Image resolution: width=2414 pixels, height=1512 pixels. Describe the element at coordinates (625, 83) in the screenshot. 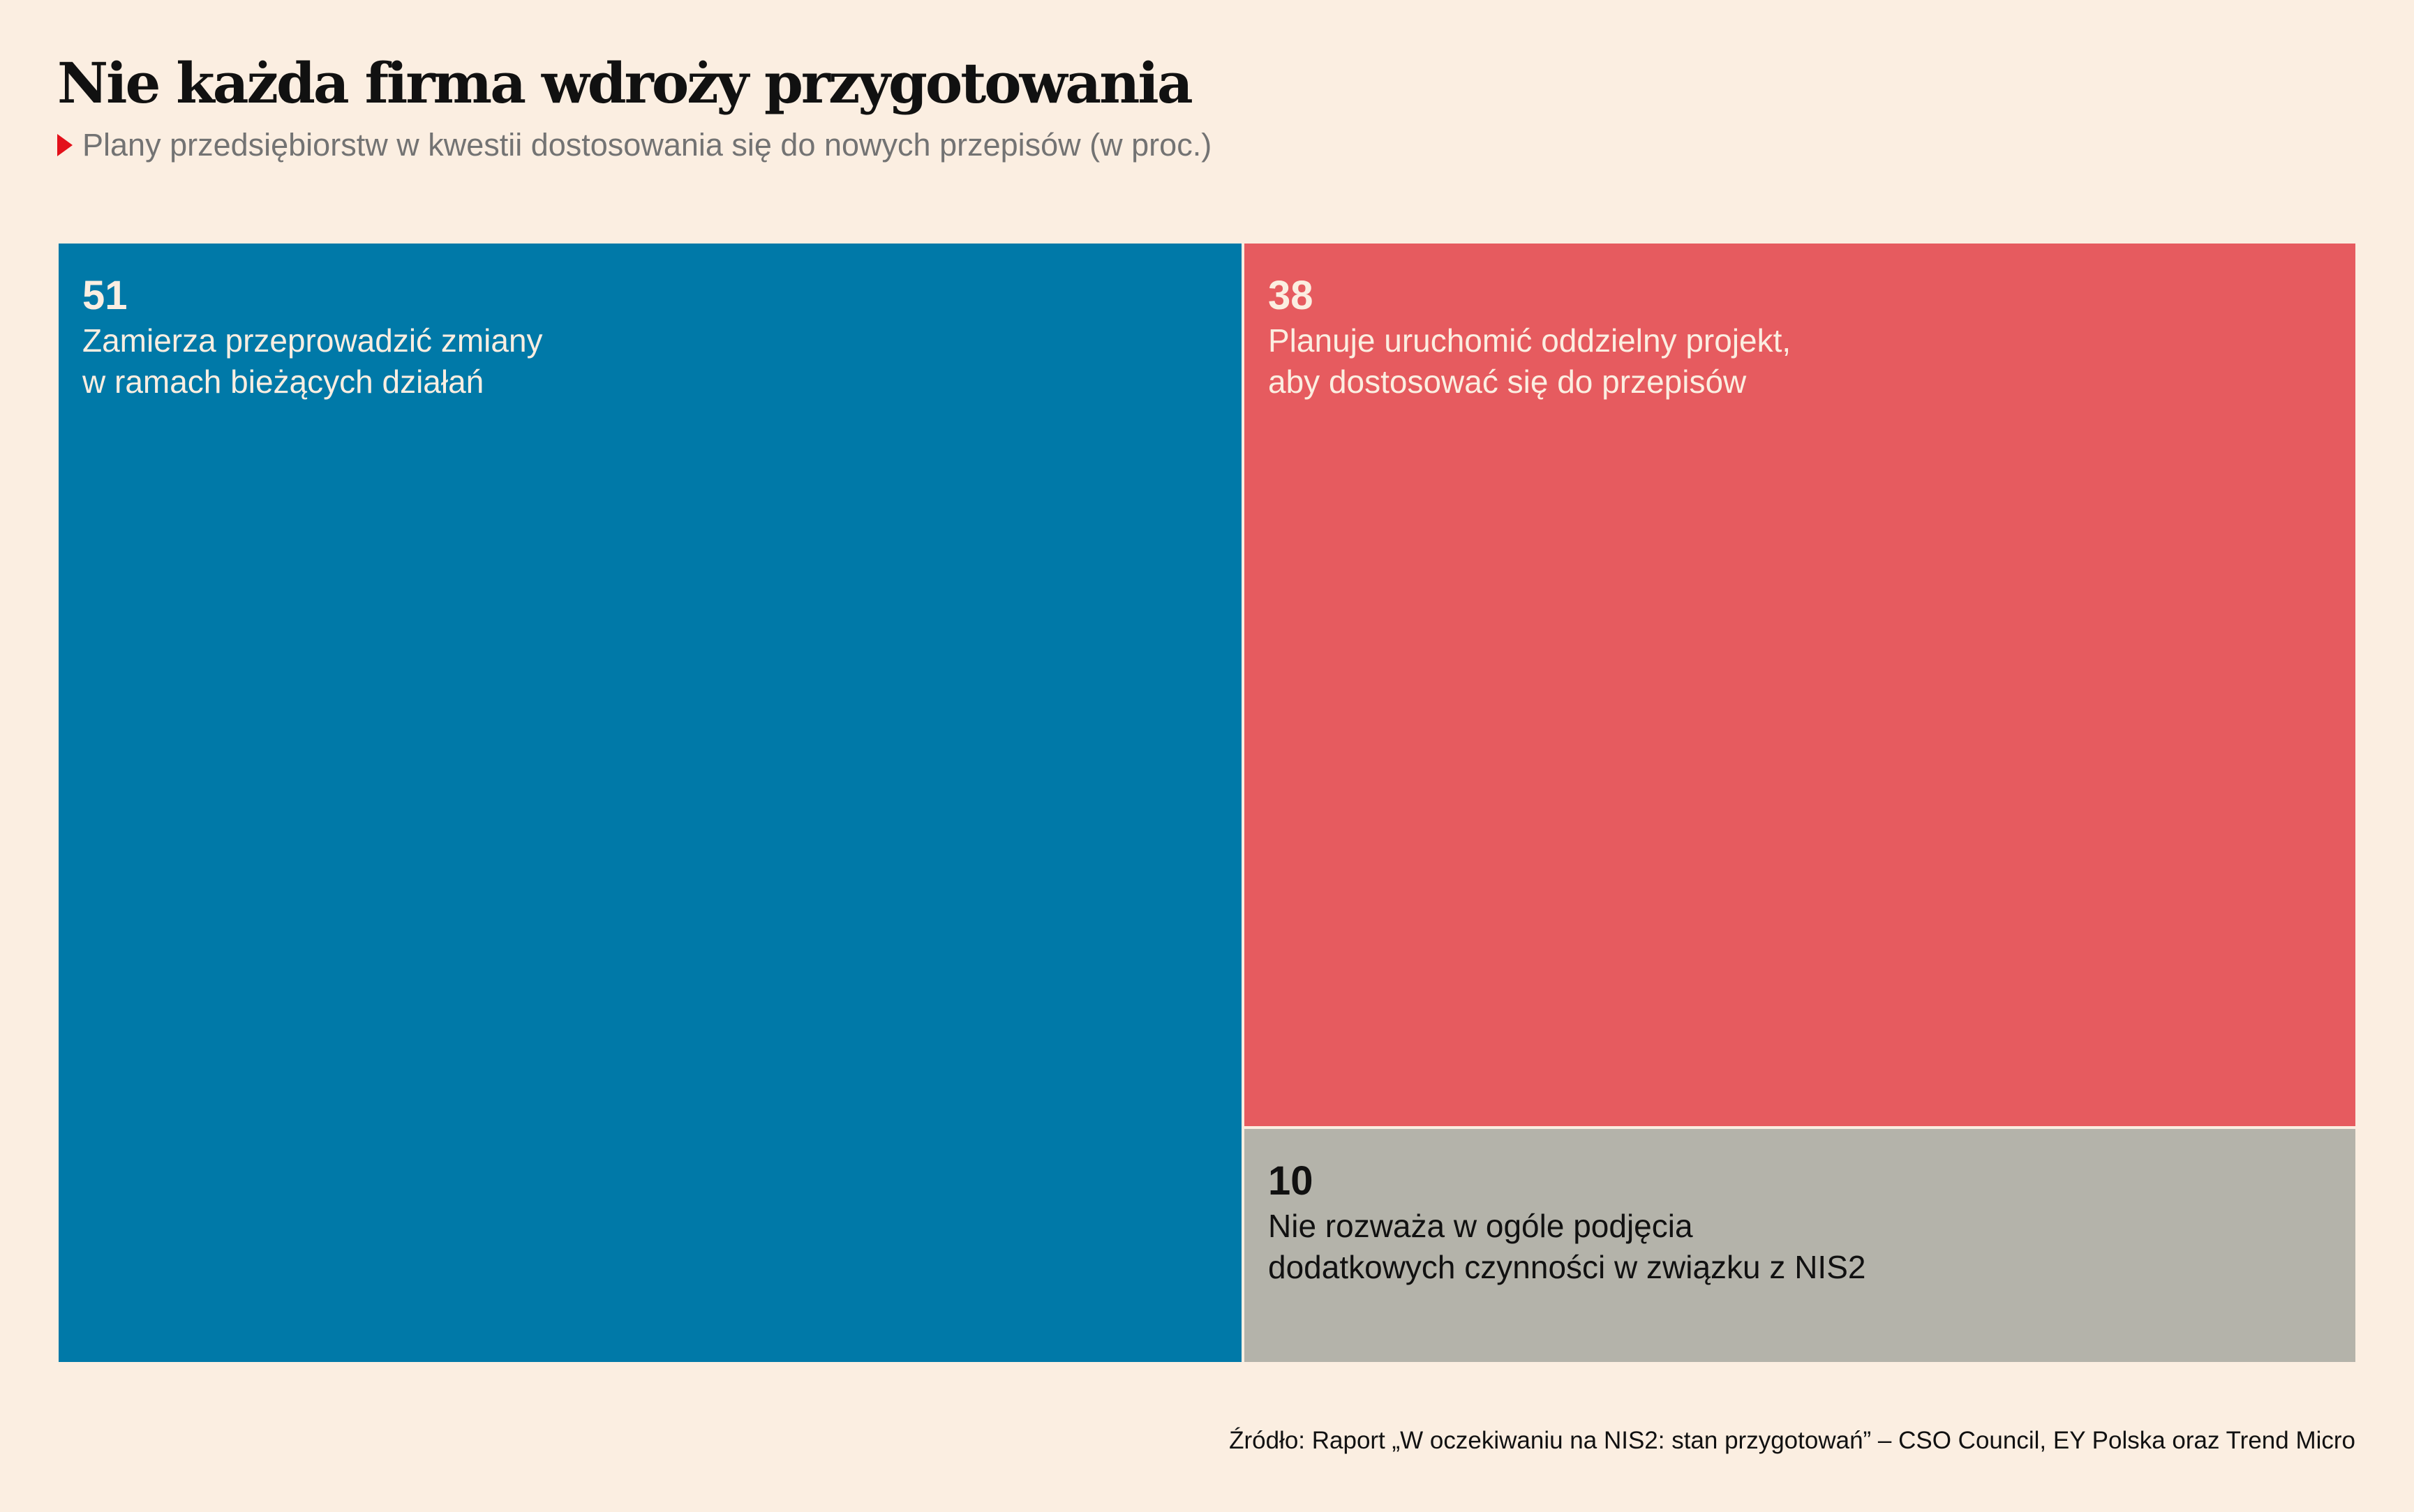

I see `chart-title: Nie każda firma wdroży przygotowania` at that location.